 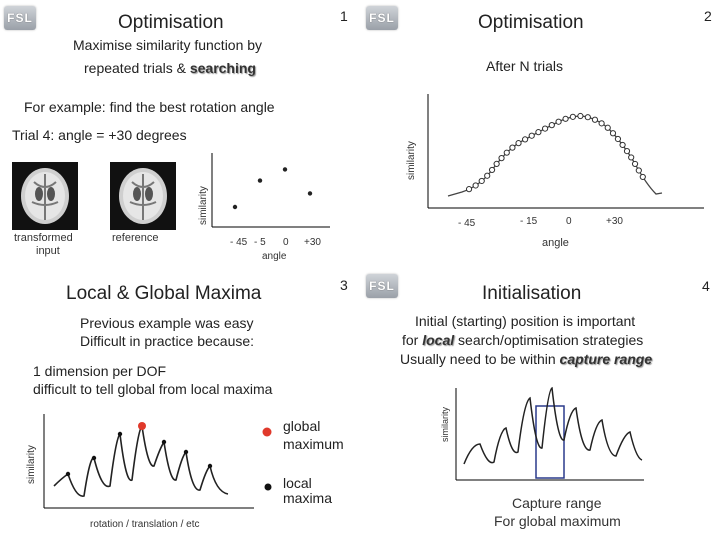 I want to click on emphasis-text: local, so click(x=438, y=340).